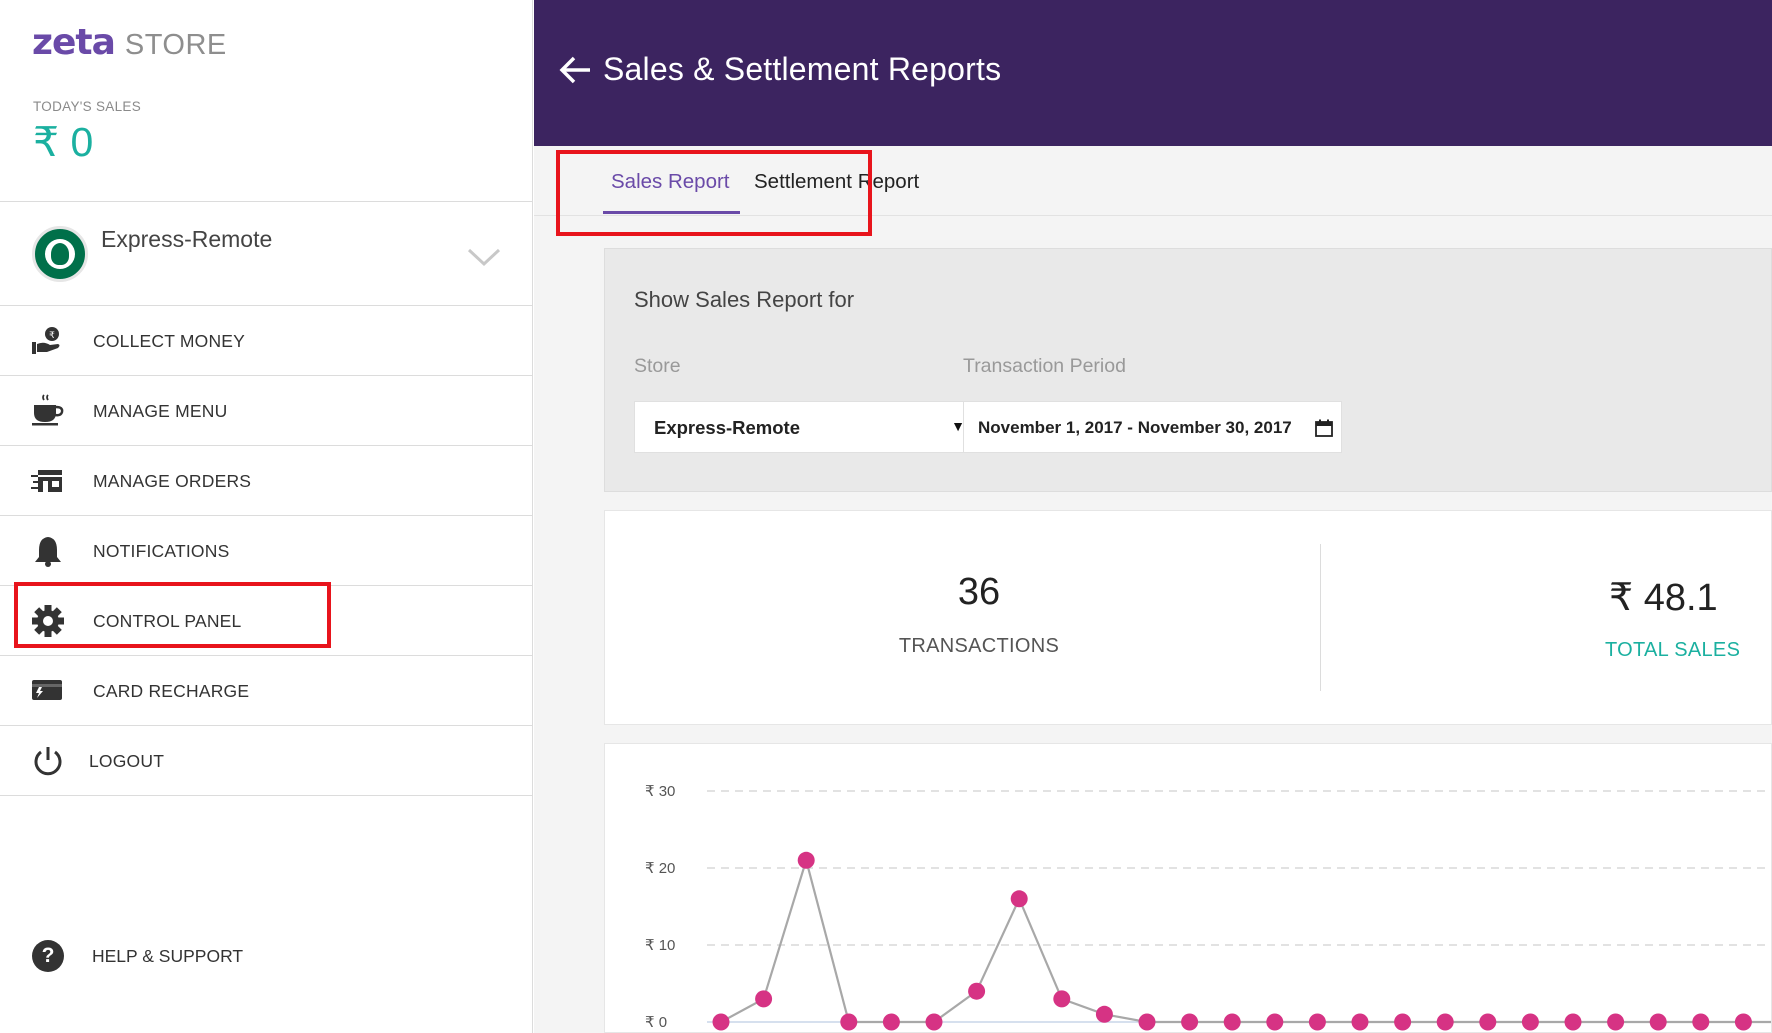  What do you see at coordinates (958, 426) in the screenshot?
I see `dropdown-caret-icon: ▼` at bounding box center [958, 426].